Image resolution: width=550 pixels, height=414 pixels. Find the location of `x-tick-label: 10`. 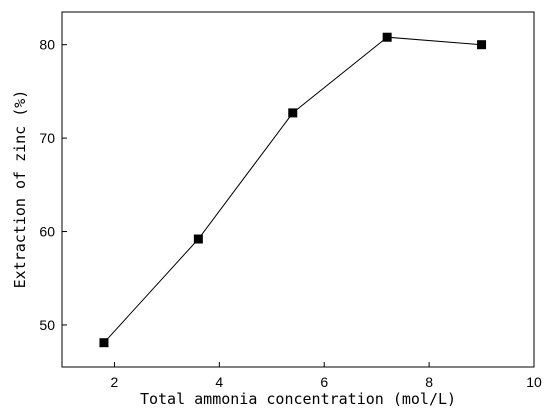

x-tick-label: 10 is located at coordinates (534, 382).